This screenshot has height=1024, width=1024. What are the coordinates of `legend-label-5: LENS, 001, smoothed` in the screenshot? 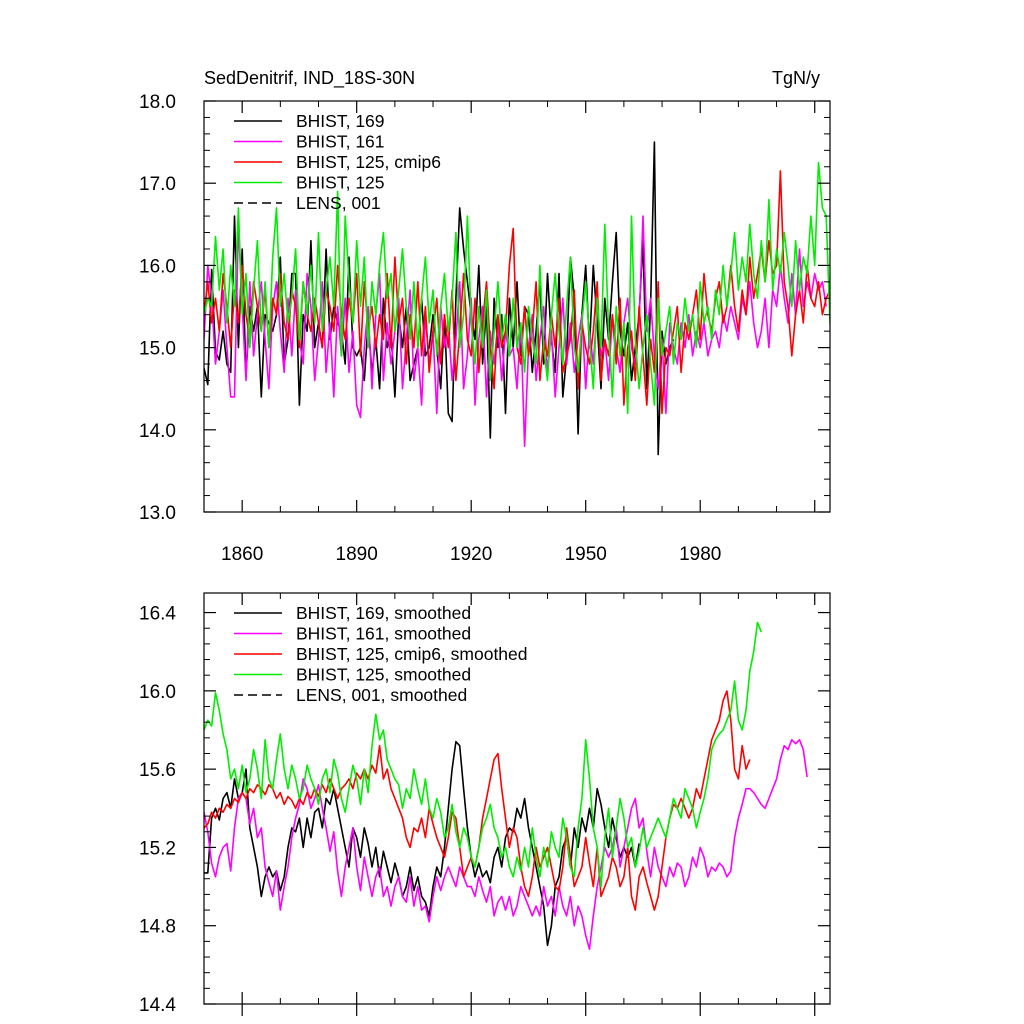 It's located at (381, 695).